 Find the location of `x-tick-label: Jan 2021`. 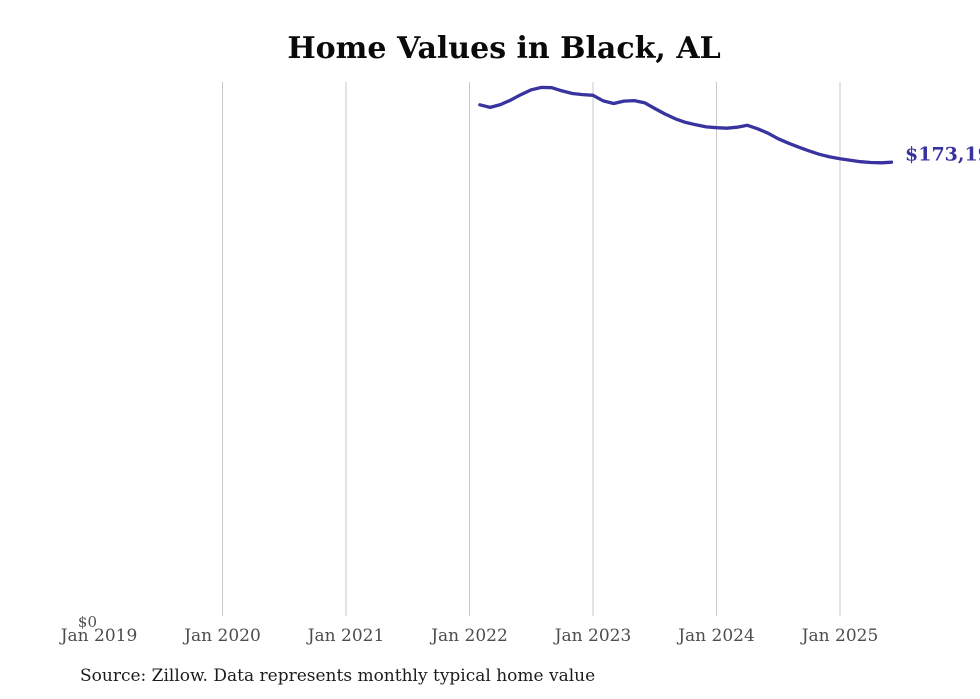

x-tick-label: Jan 2021 is located at coordinates (345, 636).